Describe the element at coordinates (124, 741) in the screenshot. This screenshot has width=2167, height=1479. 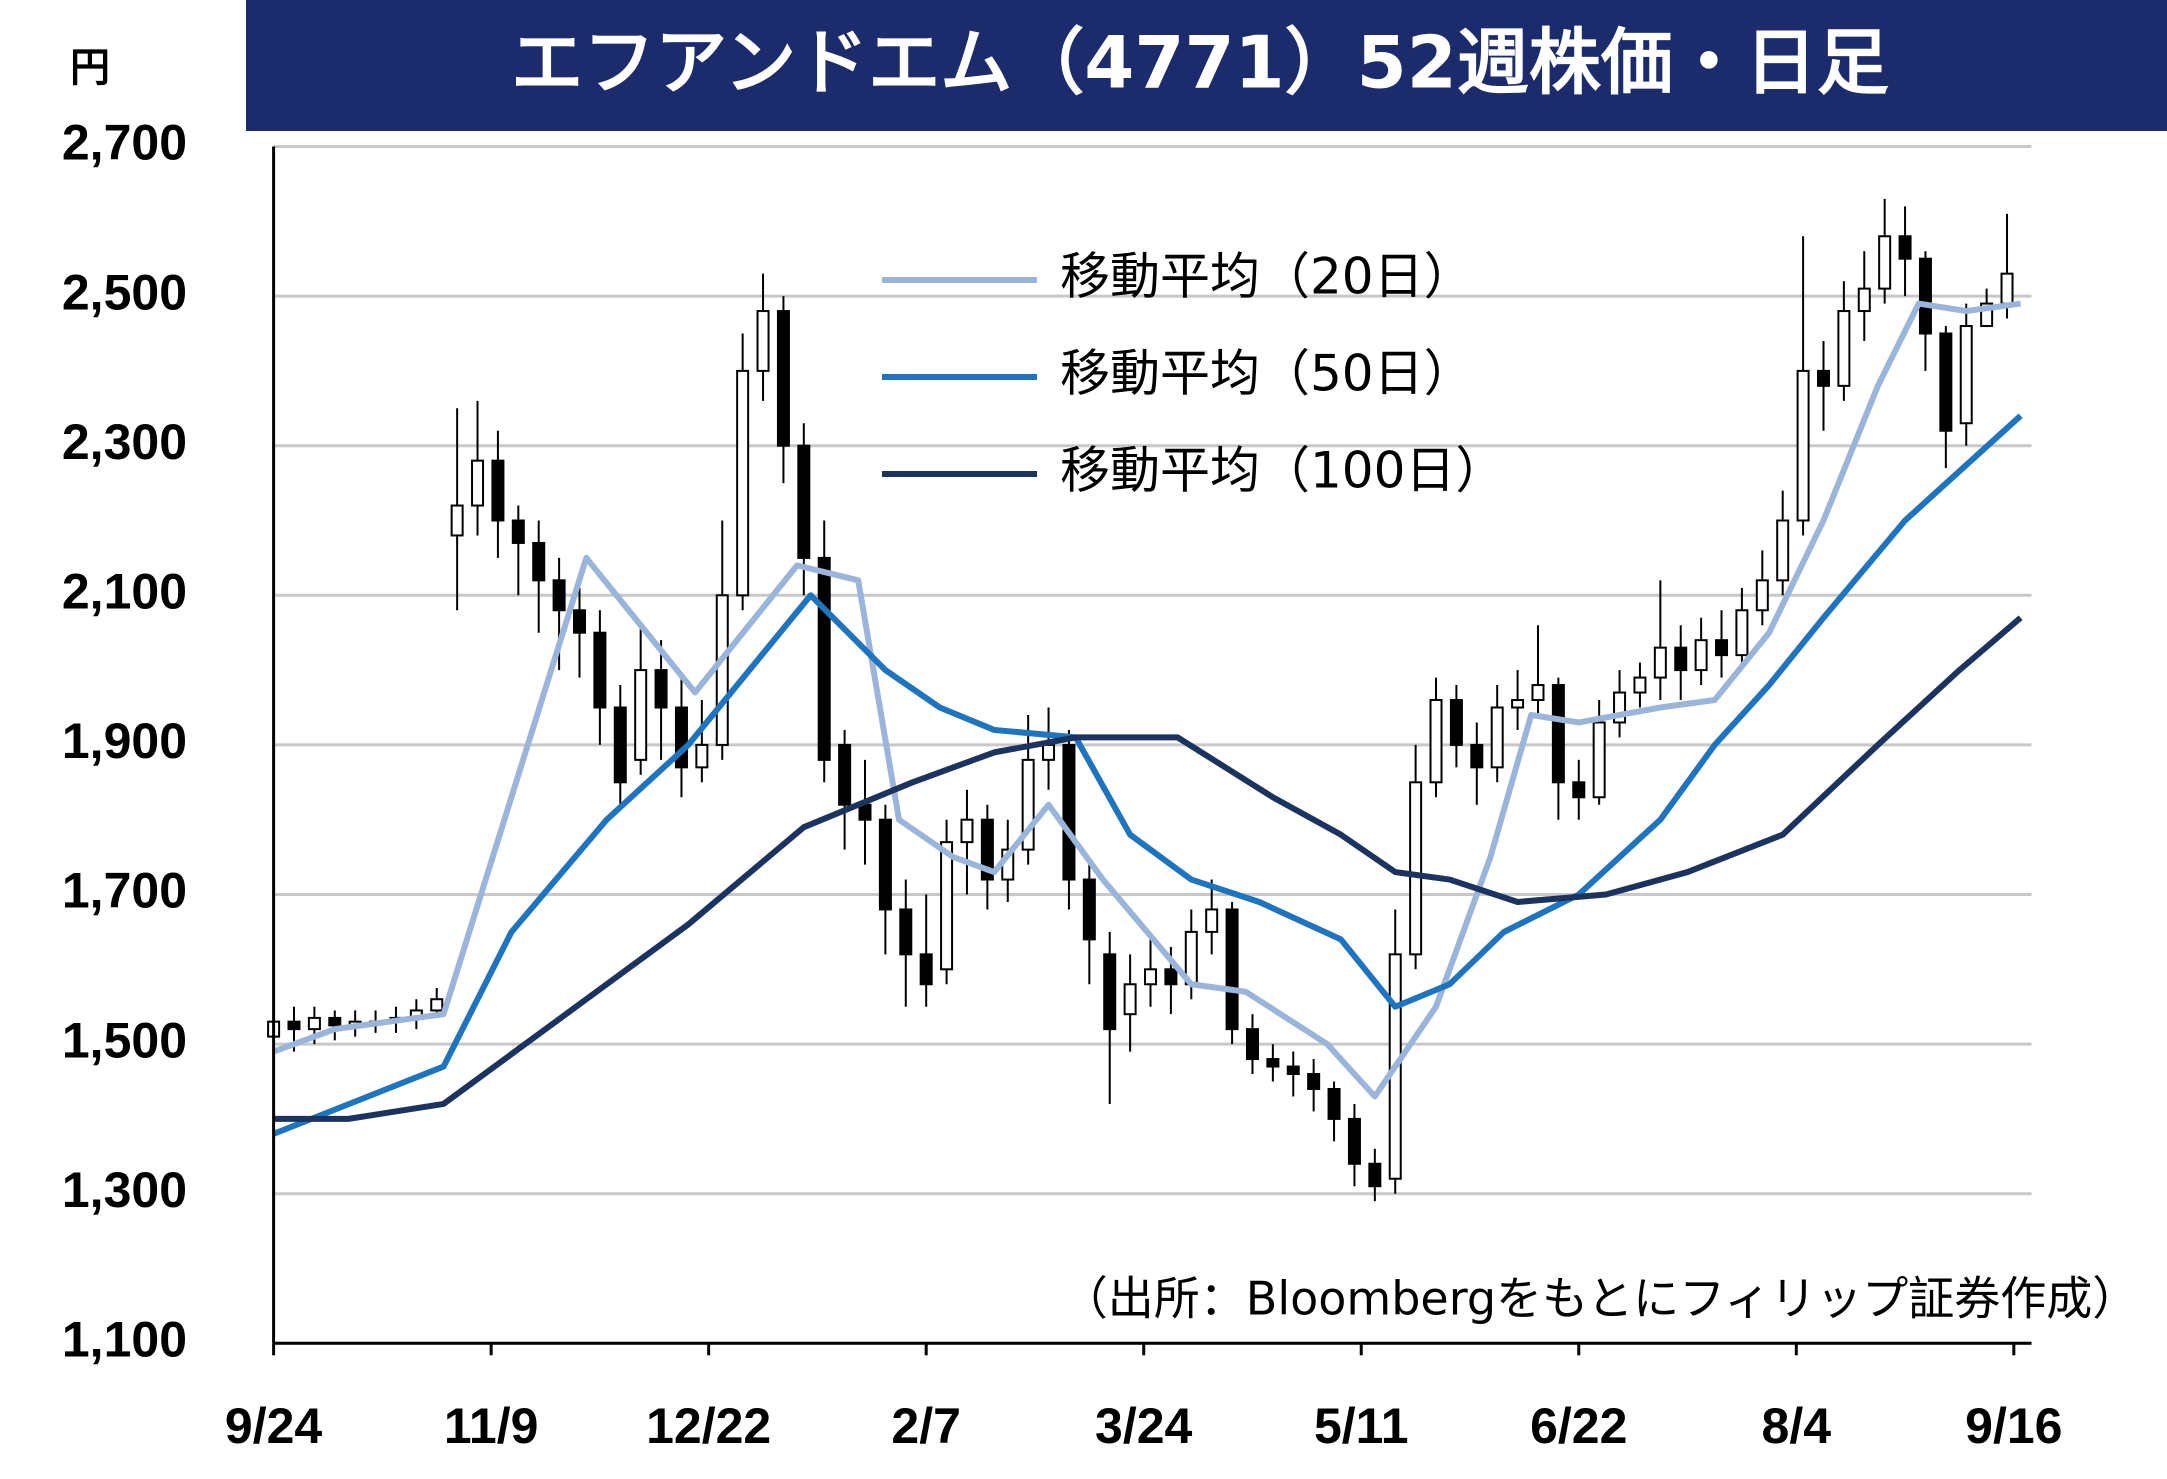
I see `y-tick-label: 1,900` at that location.